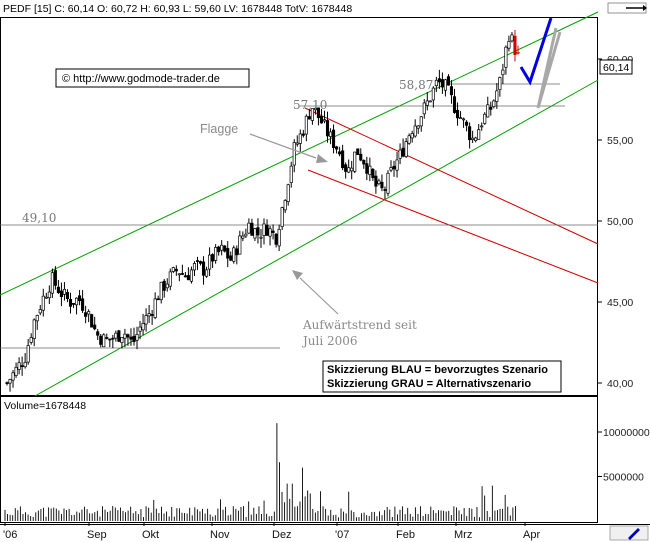  What do you see at coordinates (451, 195) in the screenshot?
I see `flag-channel` at bounding box center [451, 195].